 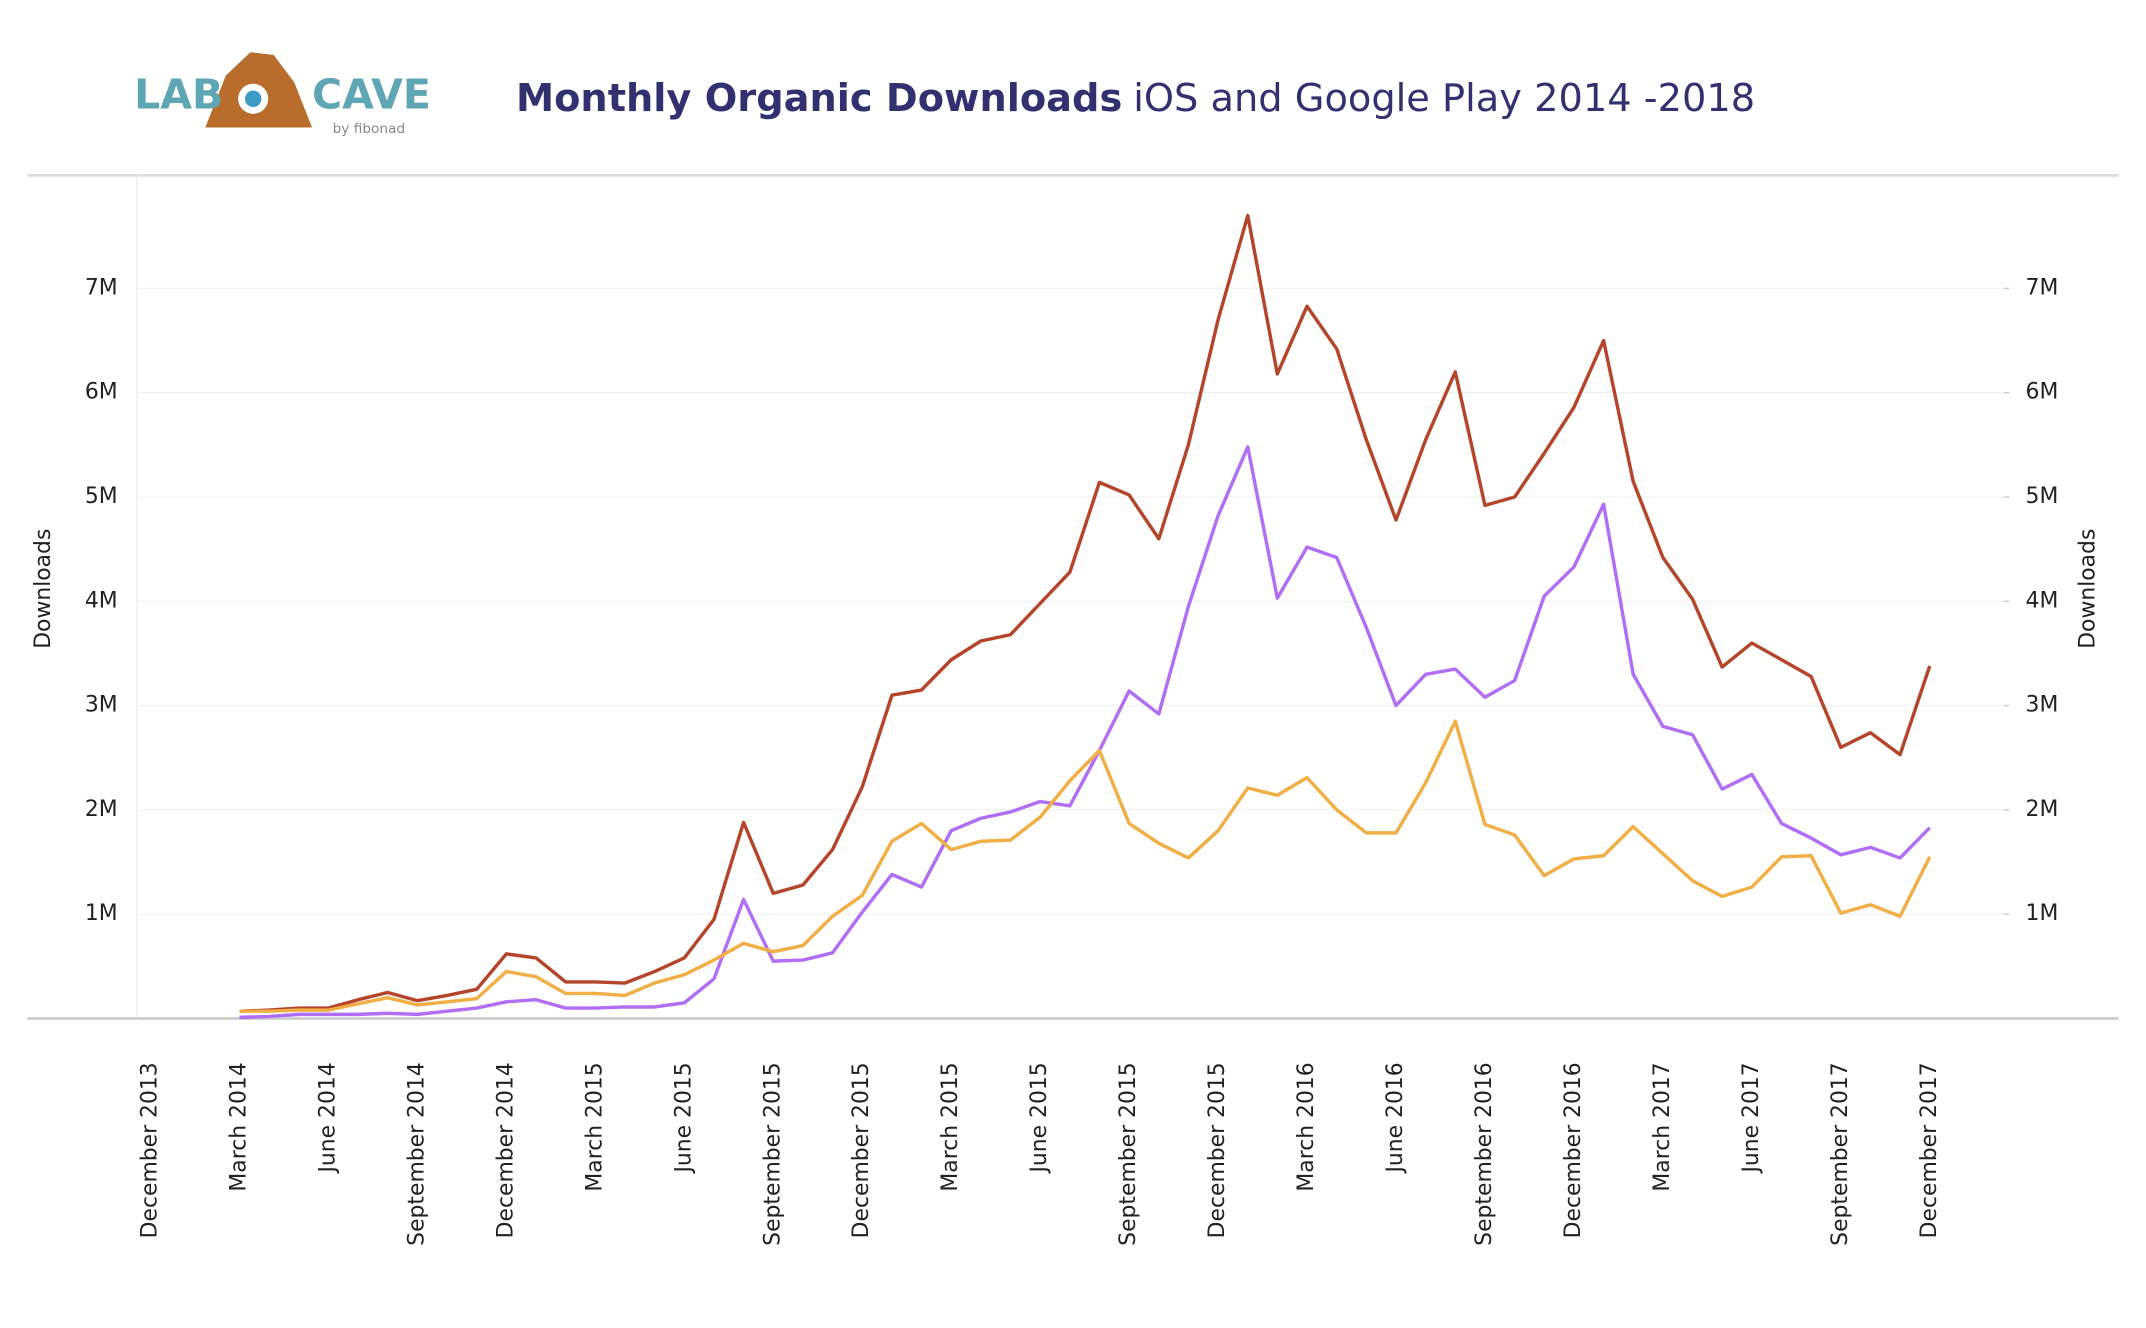 I want to click on x-tick-label: June 2014, so click(x=327, y=1118).